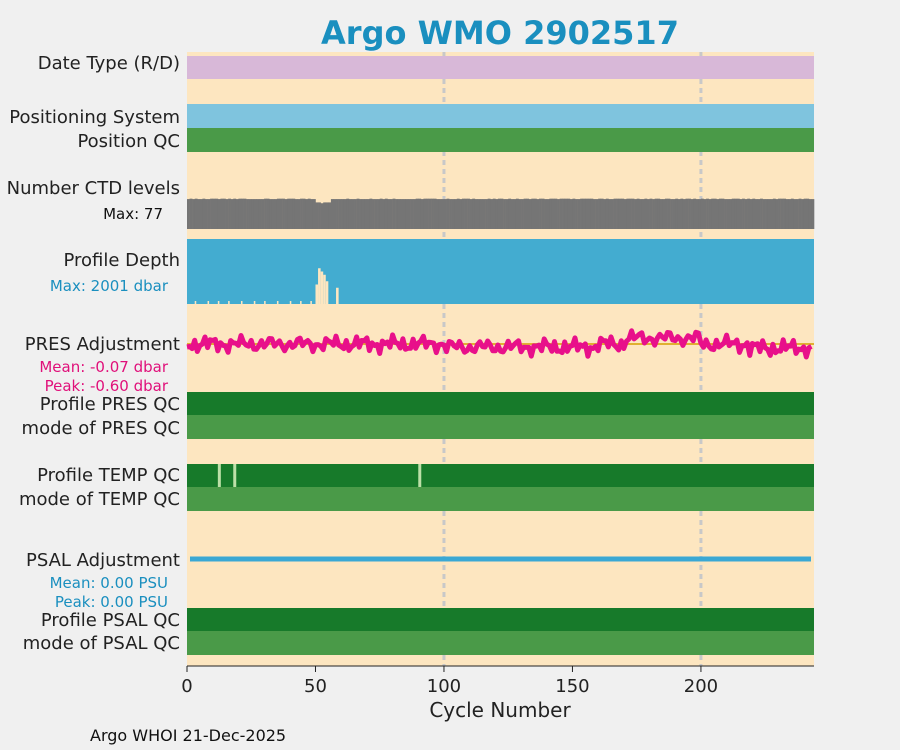 This screenshot has height=750, width=900. What do you see at coordinates (103, 560) in the screenshot?
I see `label-psal-adjustment: PSAL Adjustment` at bounding box center [103, 560].